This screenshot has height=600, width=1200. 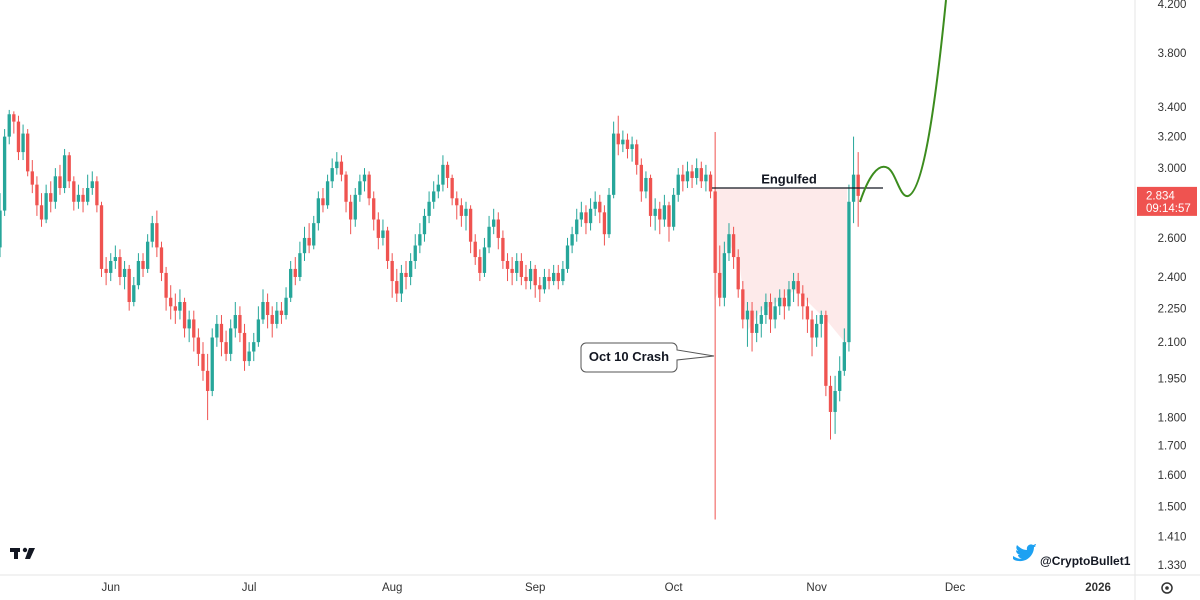 What do you see at coordinates (392, 588) in the screenshot?
I see `x-tick-label: Aug` at bounding box center [392, 588].